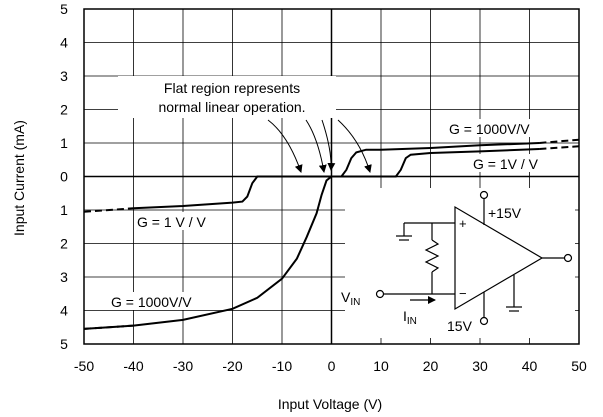  What do you see at coordinates (84, 366) in the screenshot?
I see `x-tick-label: -50` at bounding box center [84, 366].